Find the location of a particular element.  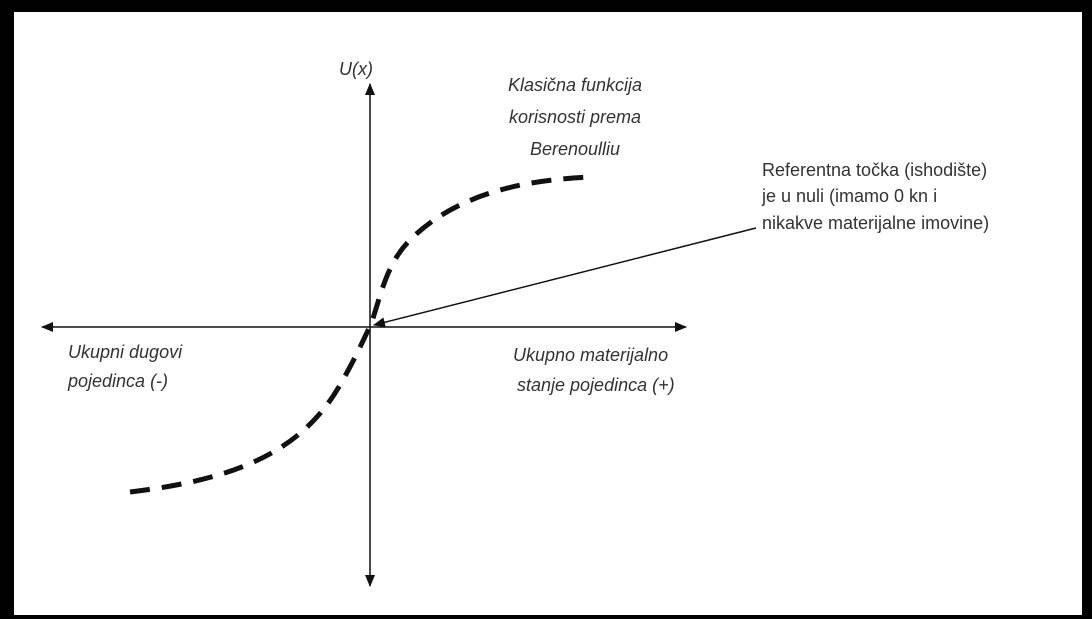

reference-note: nikakve materijalne imovine) is located at coordinates (875, 223).